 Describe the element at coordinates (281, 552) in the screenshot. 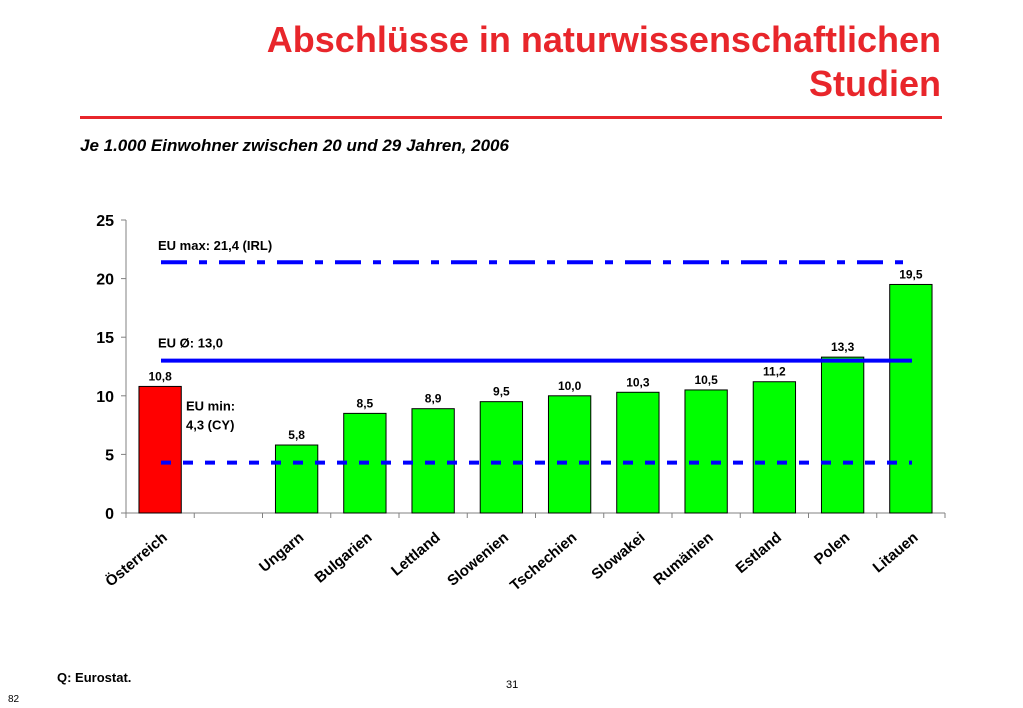

I see `x-tick-label: Ungarn` at that location.